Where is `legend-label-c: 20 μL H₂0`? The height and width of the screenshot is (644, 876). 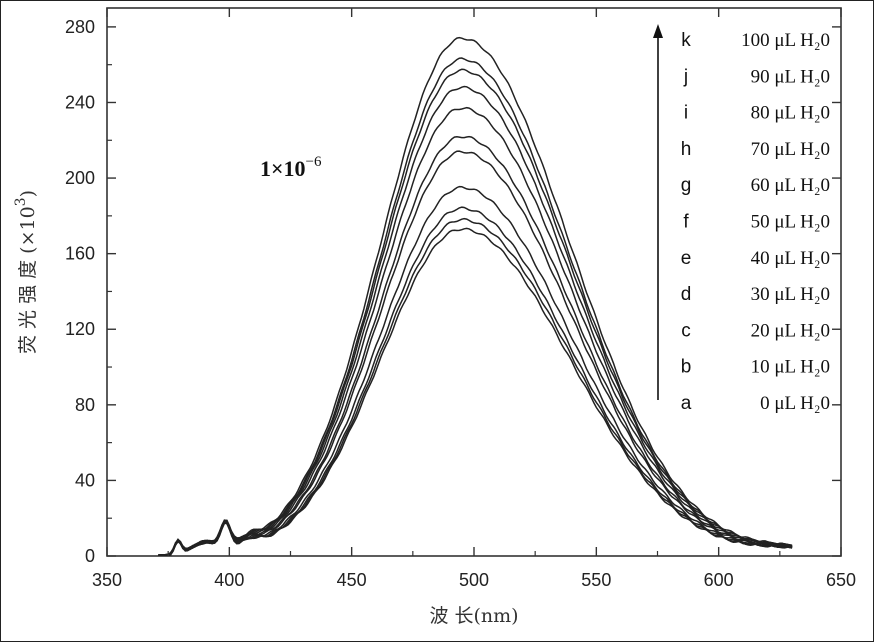
legend-label-c: 20 μL H₂0 is located at coordinates (790, 330).